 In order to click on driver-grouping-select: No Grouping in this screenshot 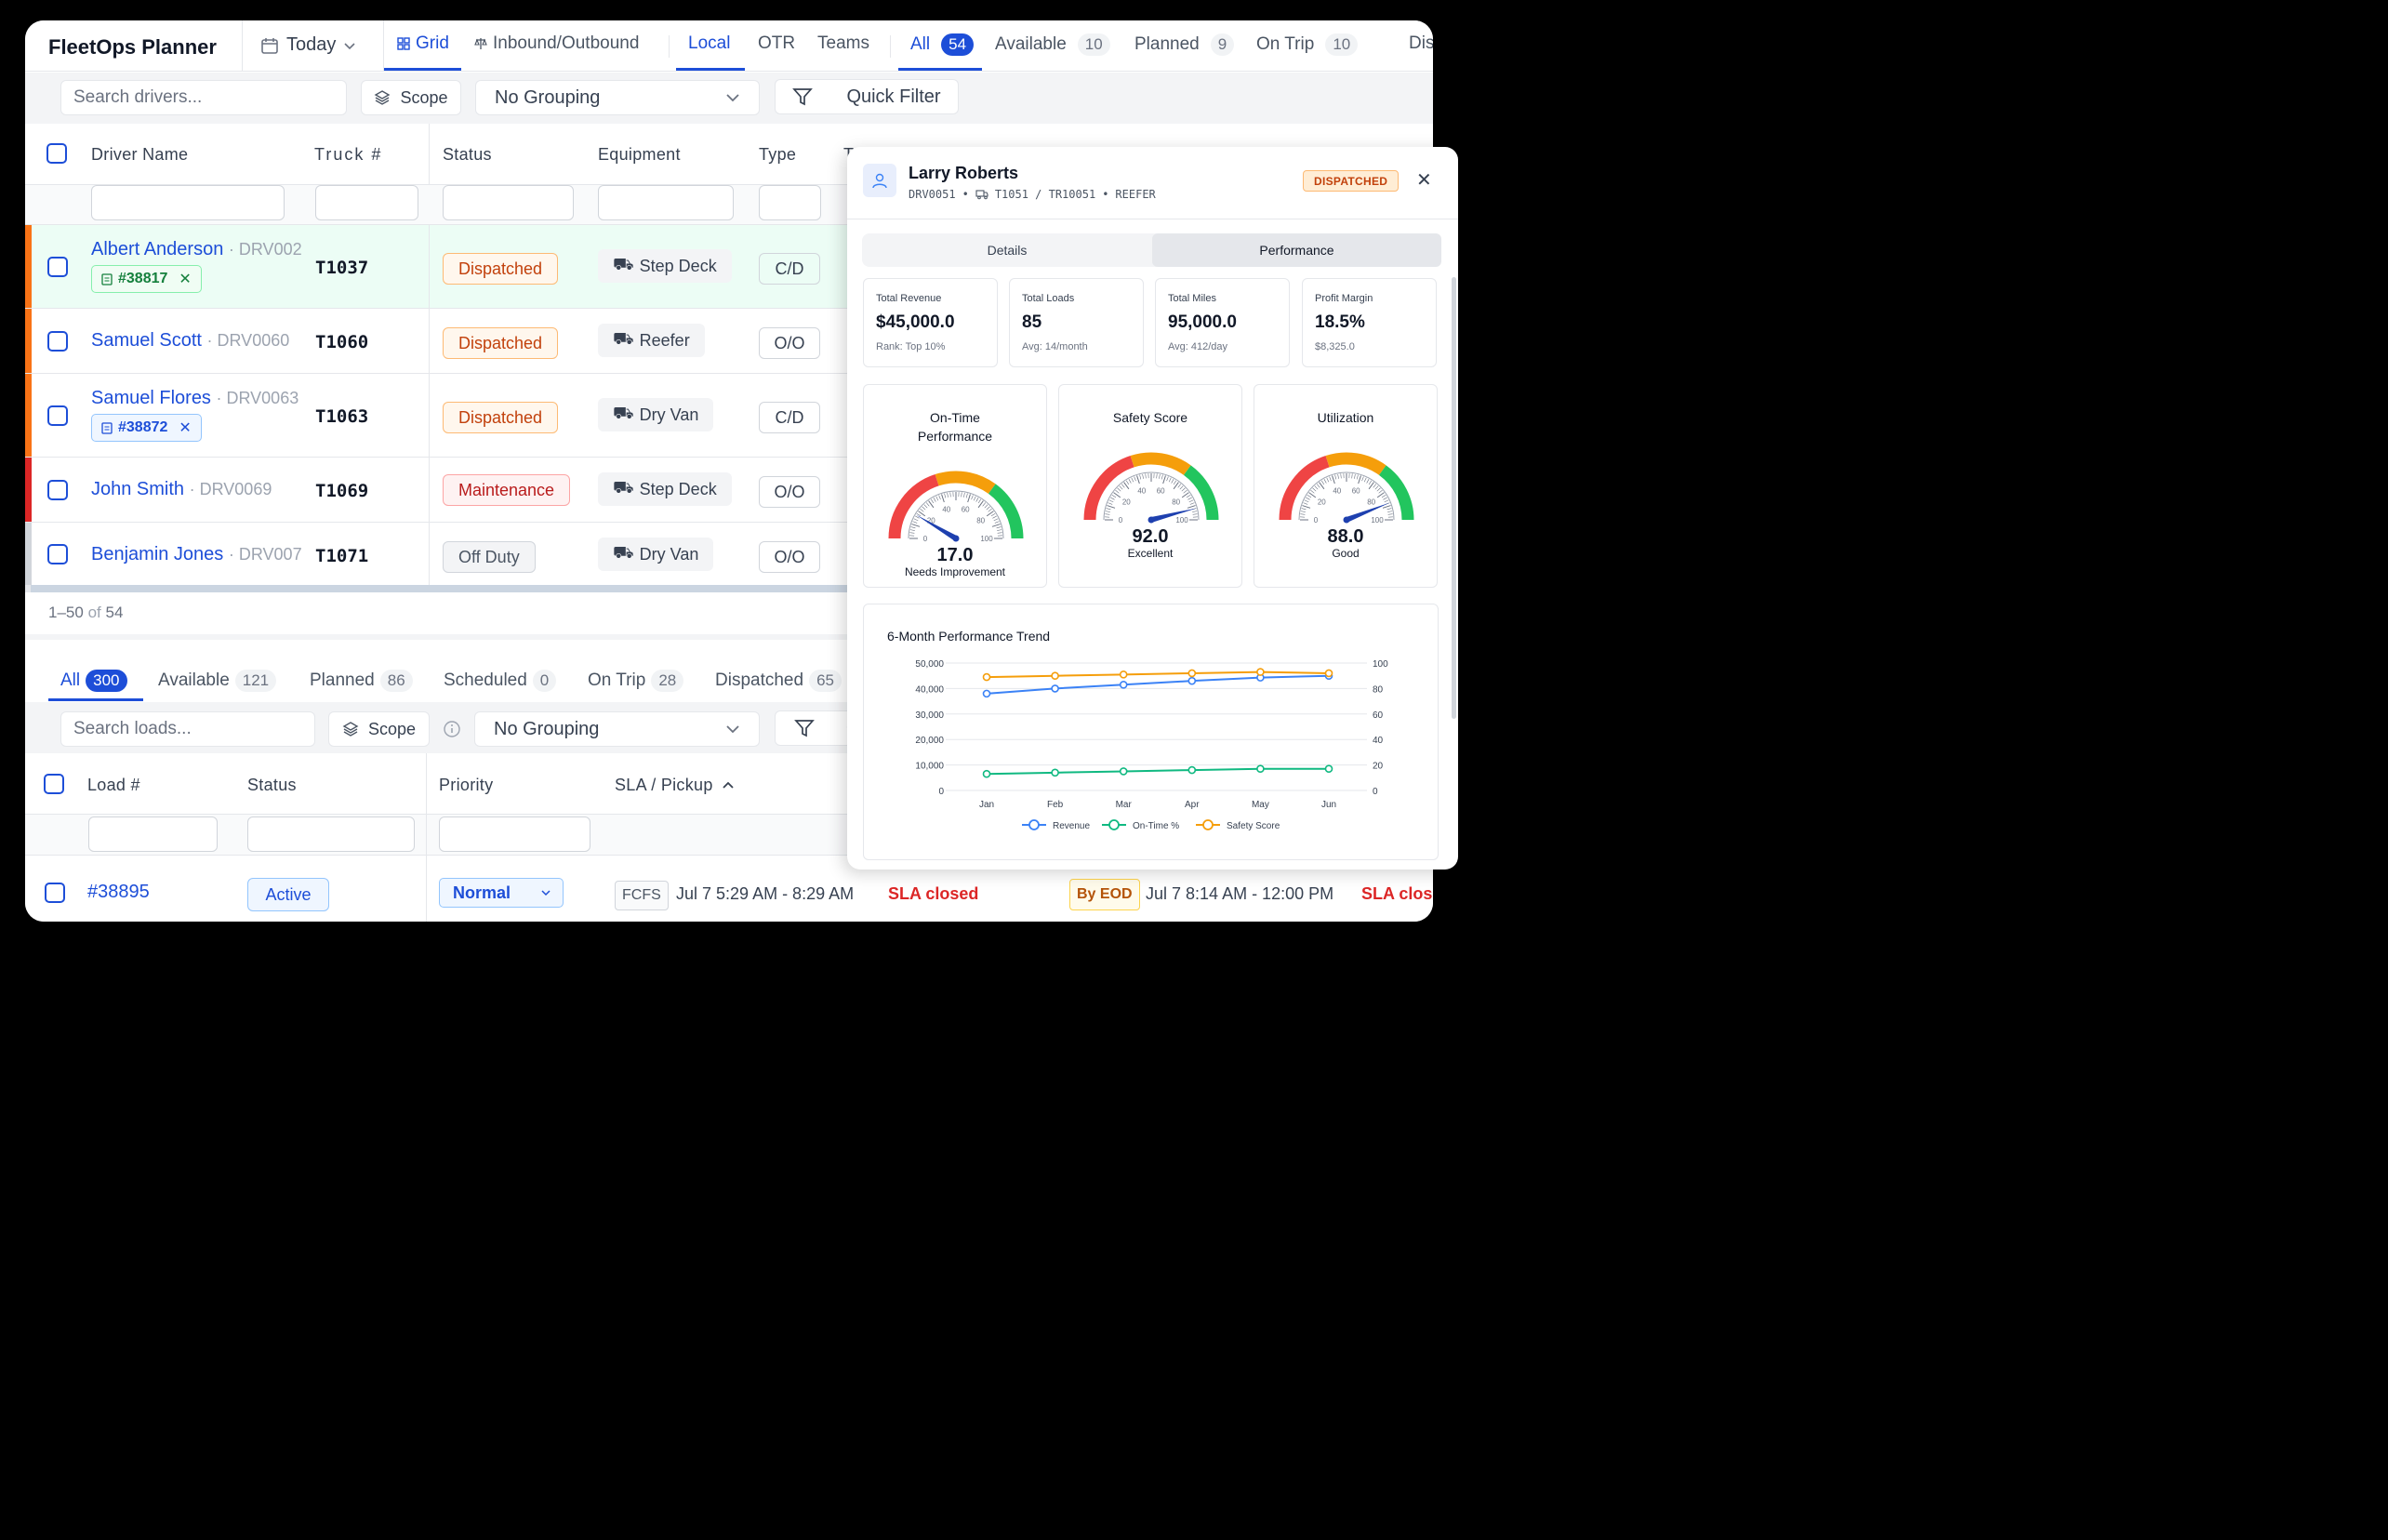, I will do `click(618, 97)`.